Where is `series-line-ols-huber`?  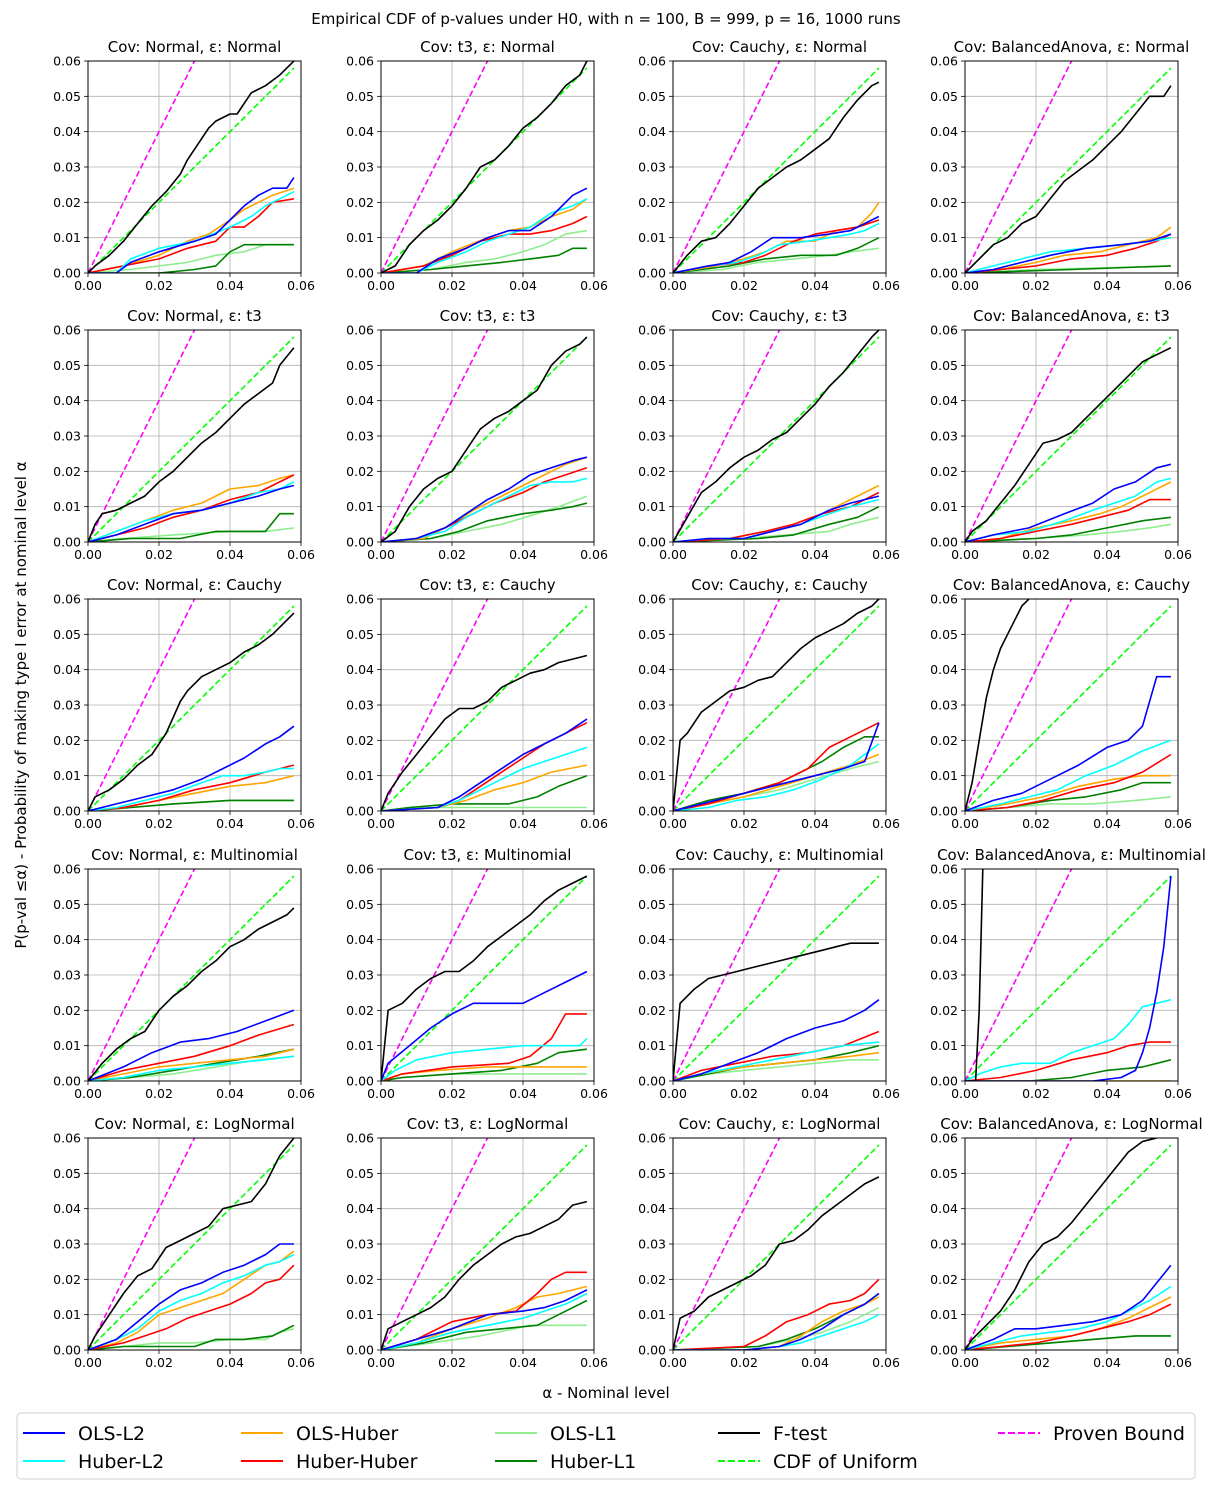
series-line-ols-huber is located at coordinates (191, 230).